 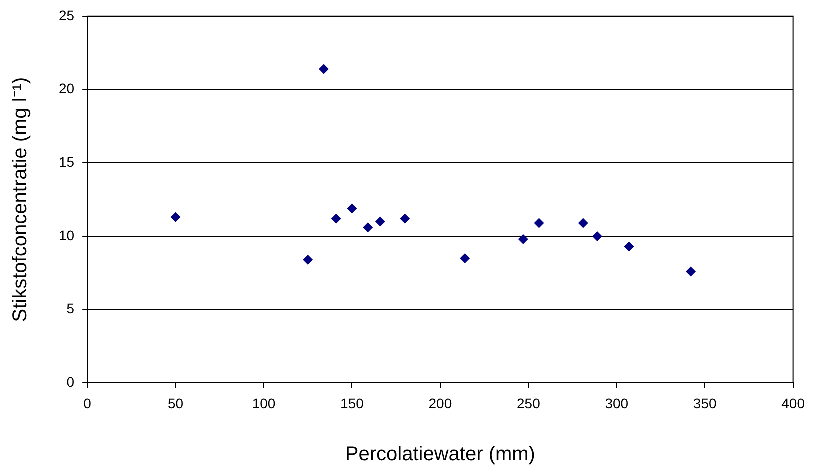 I want to click on x-tick-label: 100, so click(x=264, y=403).